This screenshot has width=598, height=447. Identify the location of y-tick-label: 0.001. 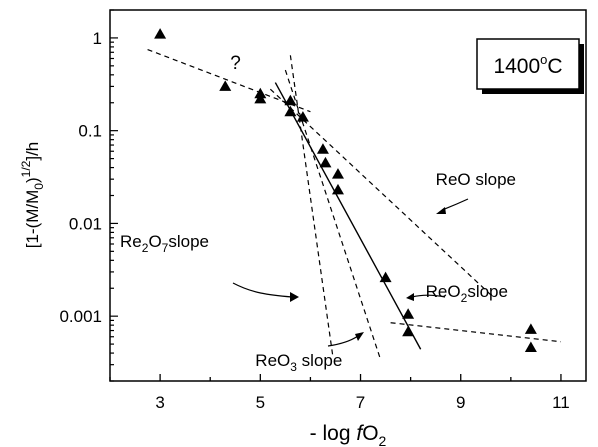
(80, 316).